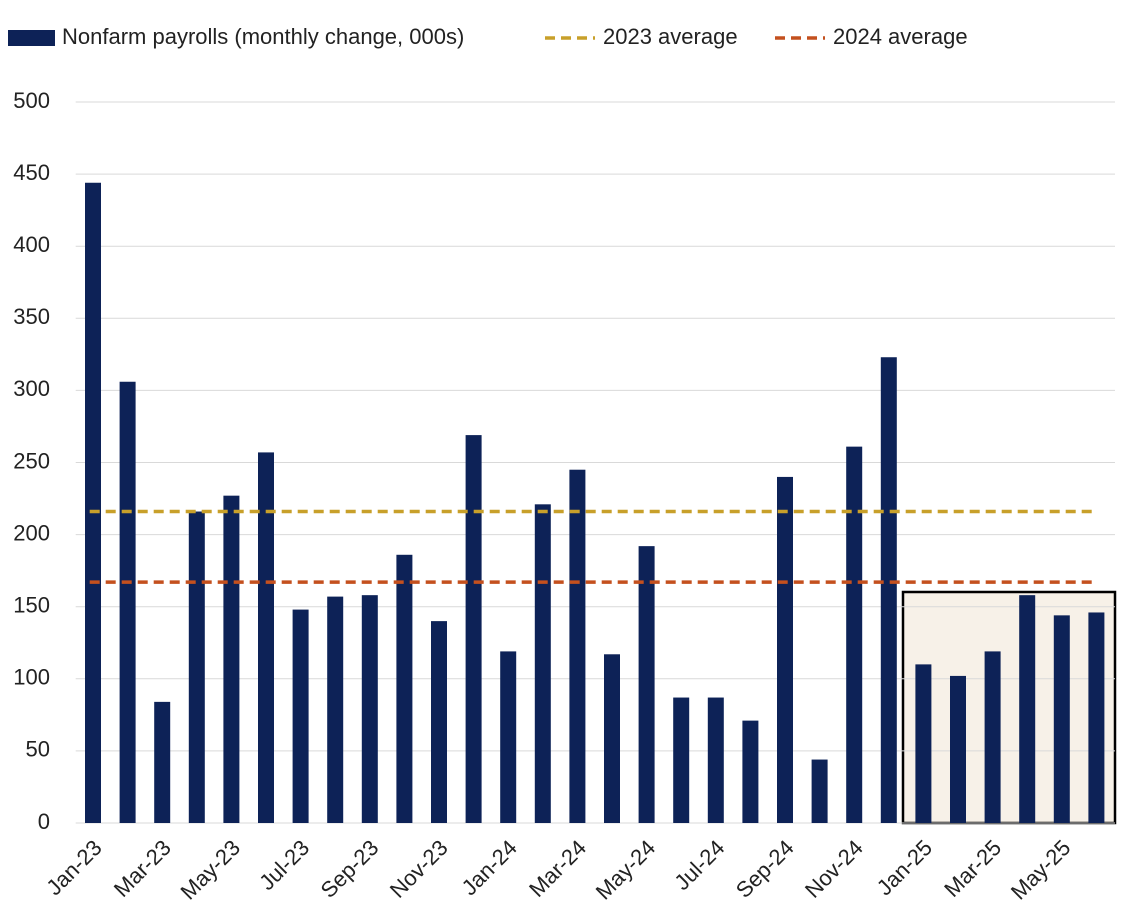 This screenshot has height=920, width=1132. What do you see at coordinates (284, 865) in the screenshot?
I see `x-tick-label: Jul-23` at bounding box center [284, 865].